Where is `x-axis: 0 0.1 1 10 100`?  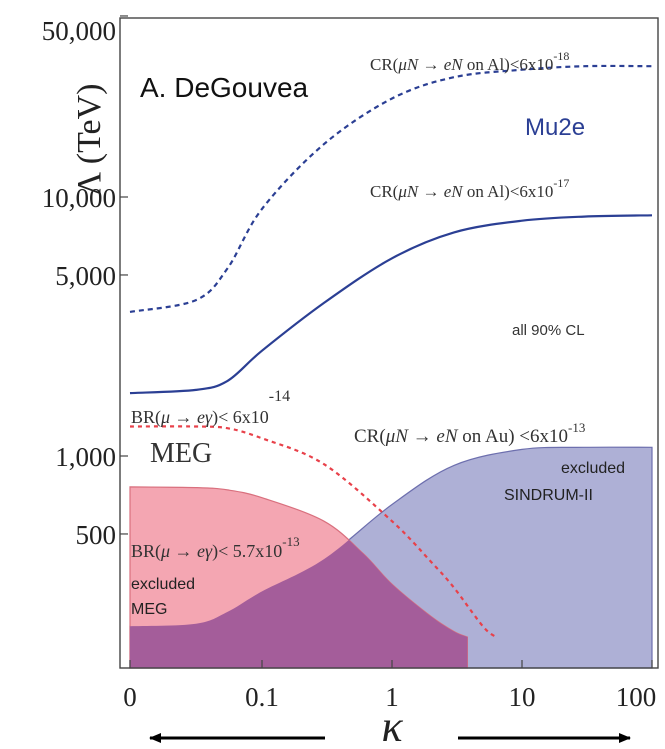
x-axis: 0 0.1 1 10 100 is located at coordinates (389, 686).